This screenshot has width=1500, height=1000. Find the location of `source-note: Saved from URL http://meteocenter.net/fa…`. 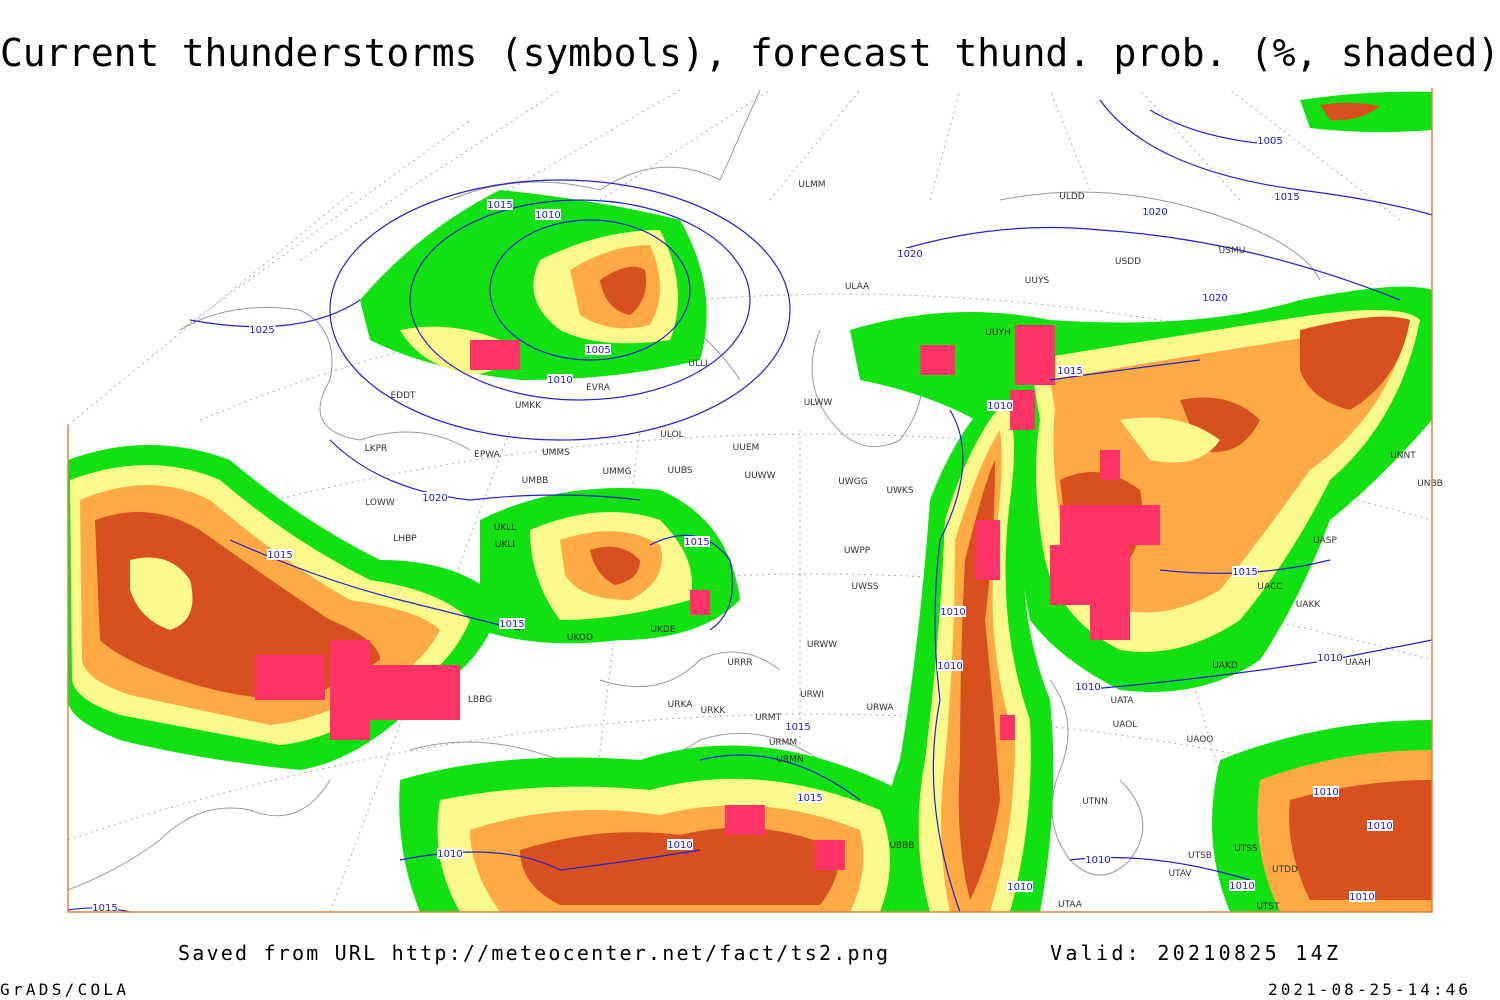

source-note: Saved from URL http://meteocenter.net/fa… is located at coordinates (533, 953).